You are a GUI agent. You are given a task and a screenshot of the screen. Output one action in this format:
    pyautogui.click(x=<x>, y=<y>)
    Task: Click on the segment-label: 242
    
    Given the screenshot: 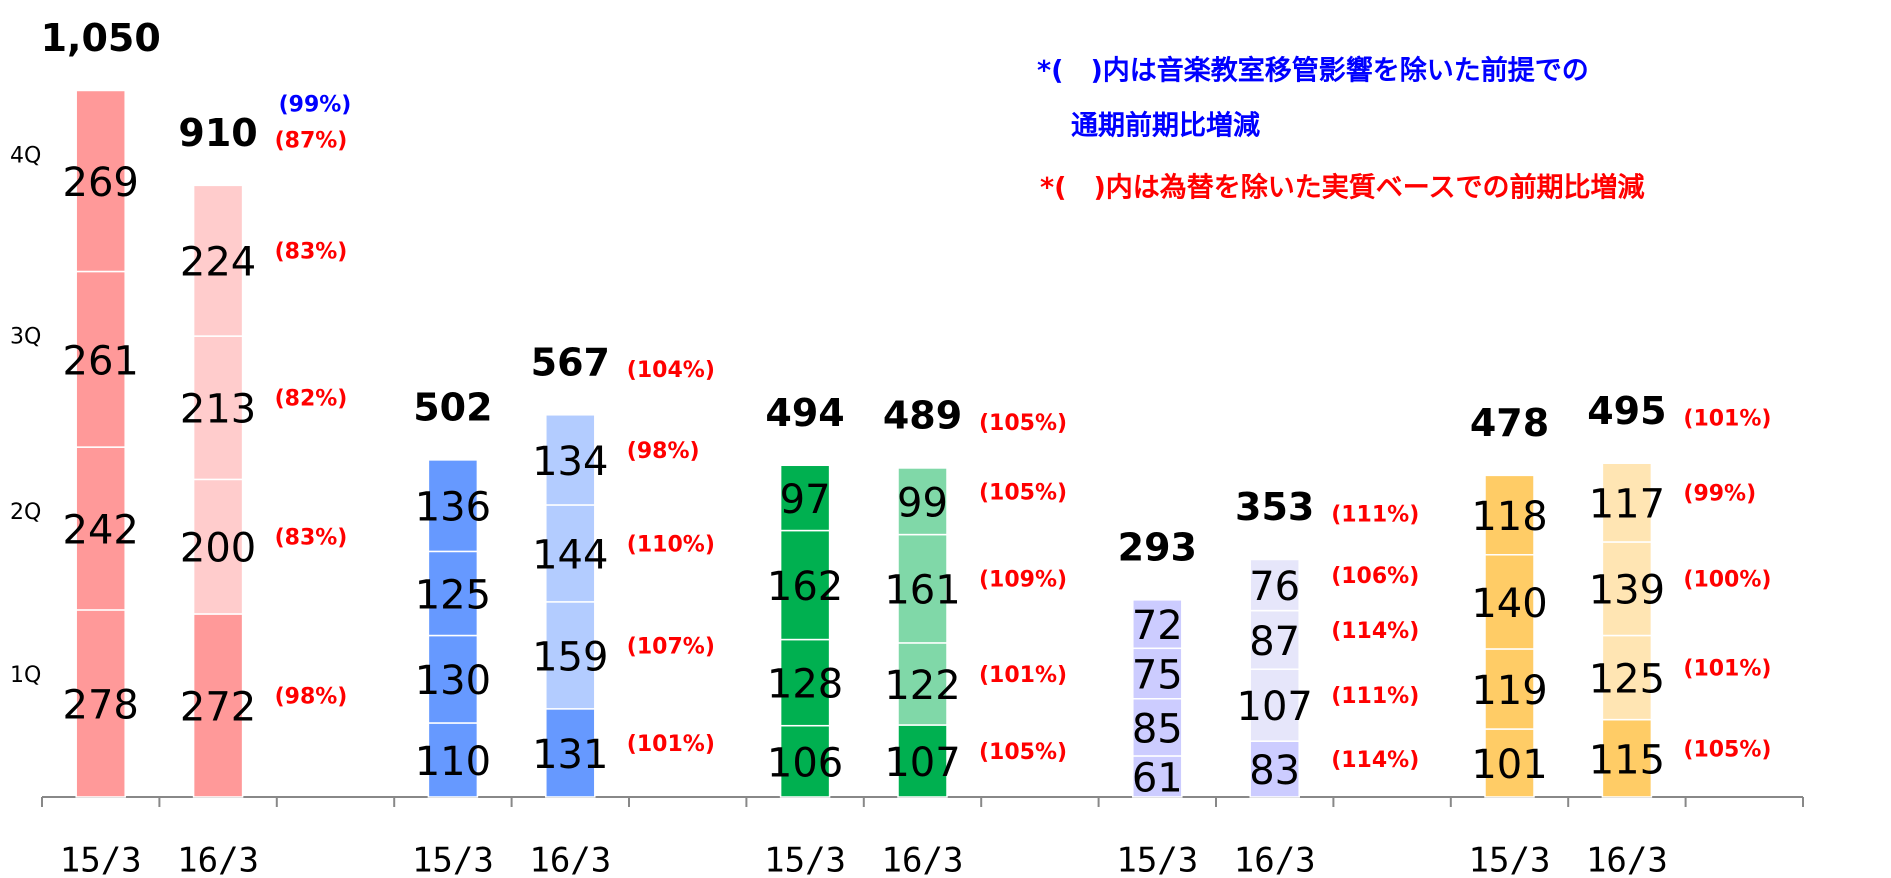 What is the action you would take?
    pyautogui.click(x=101, y=531)
    